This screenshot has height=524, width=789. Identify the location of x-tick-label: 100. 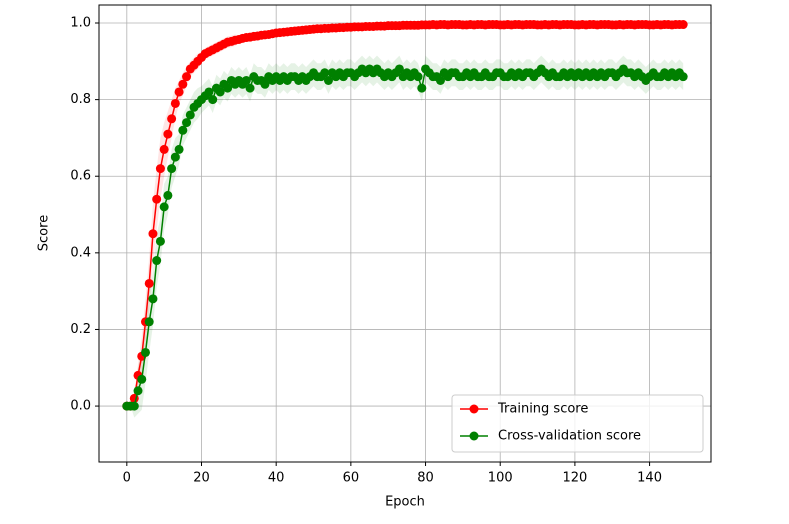
(500, 478).